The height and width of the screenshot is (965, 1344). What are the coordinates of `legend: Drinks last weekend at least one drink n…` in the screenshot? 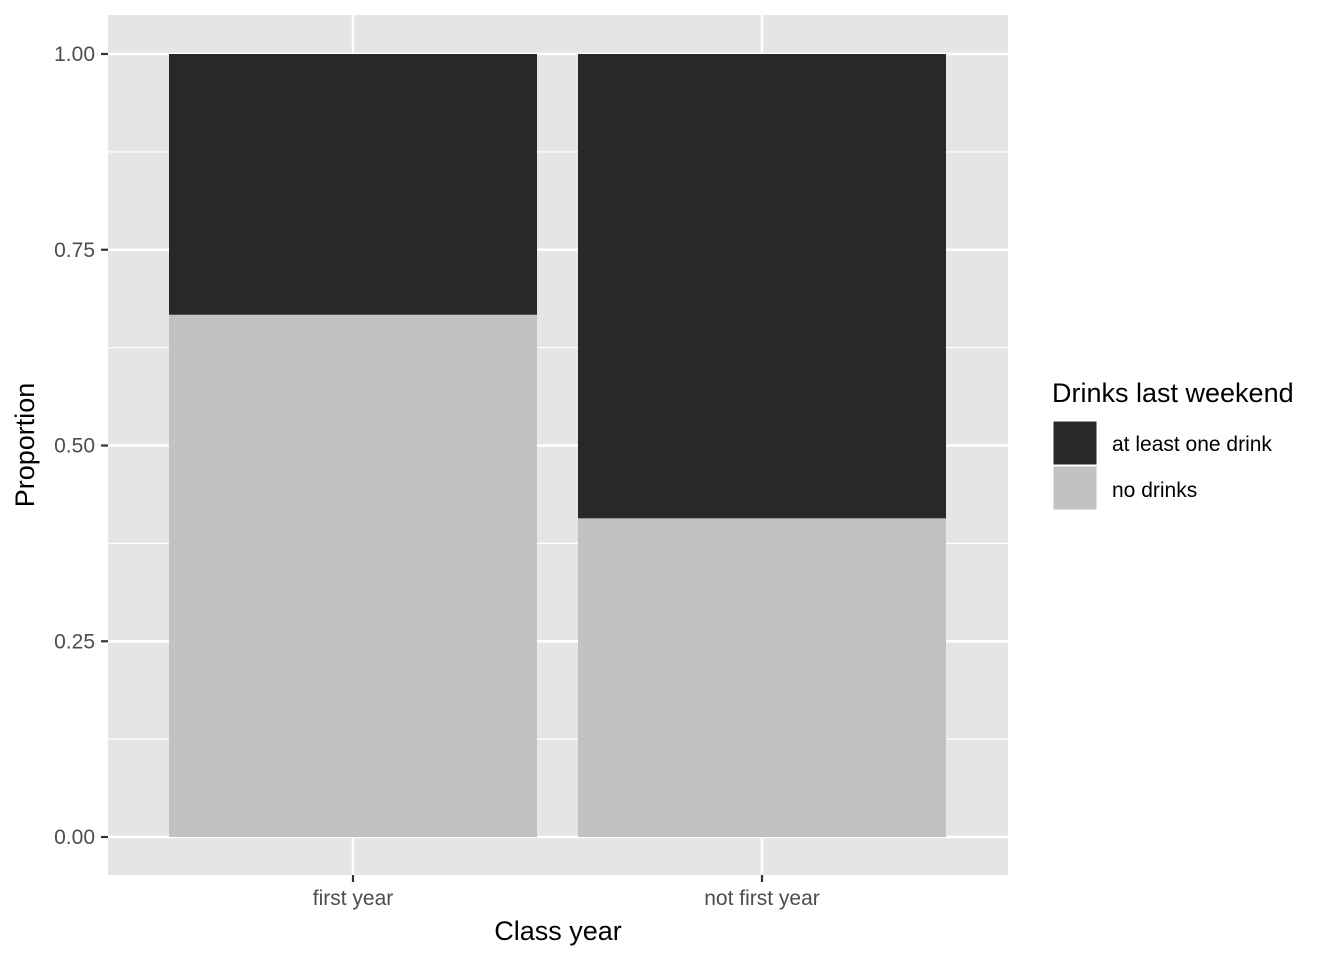 It's located at (1173, 444).